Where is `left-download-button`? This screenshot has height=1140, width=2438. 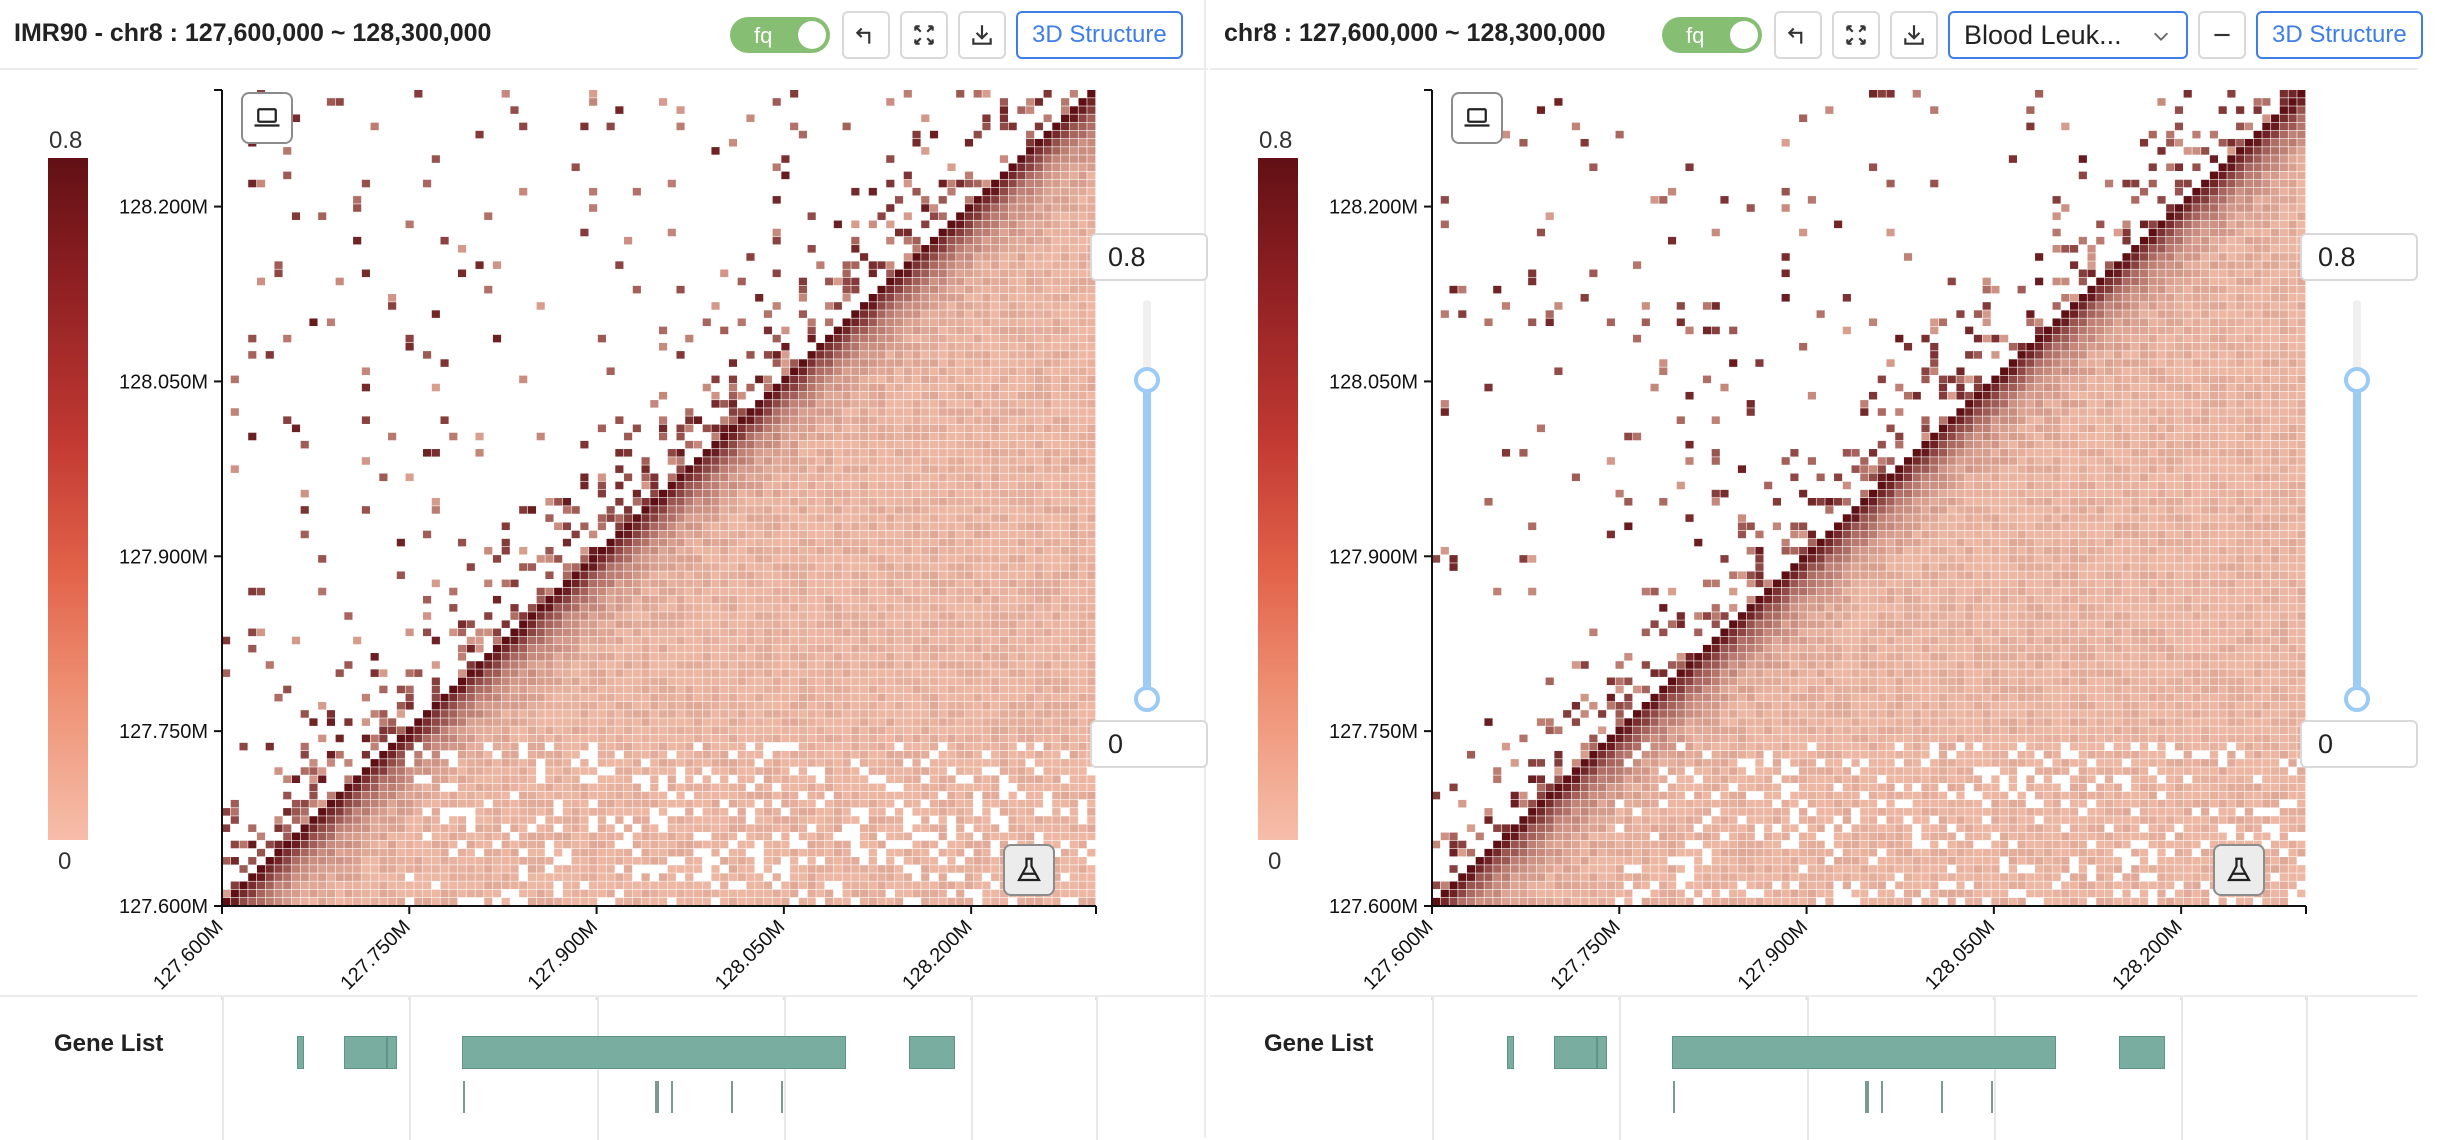
left-download-button is located at coordinates (982, 35).